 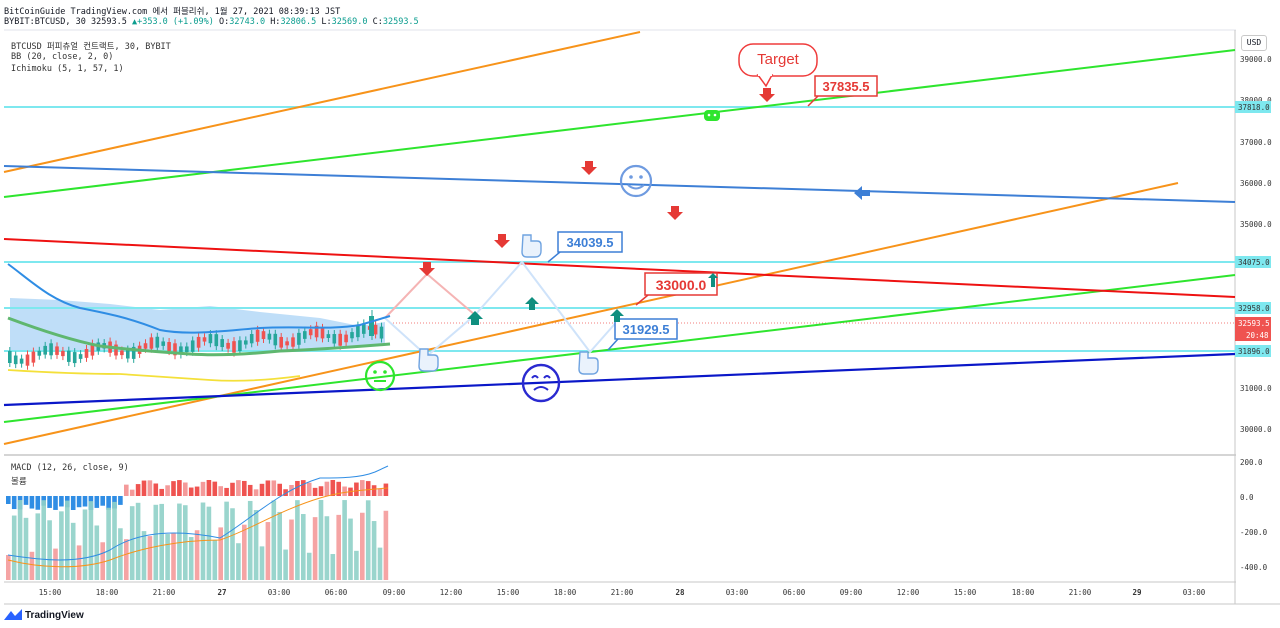 I want to click on price-label-31929: 31929.5, so click(x=642, y=334).